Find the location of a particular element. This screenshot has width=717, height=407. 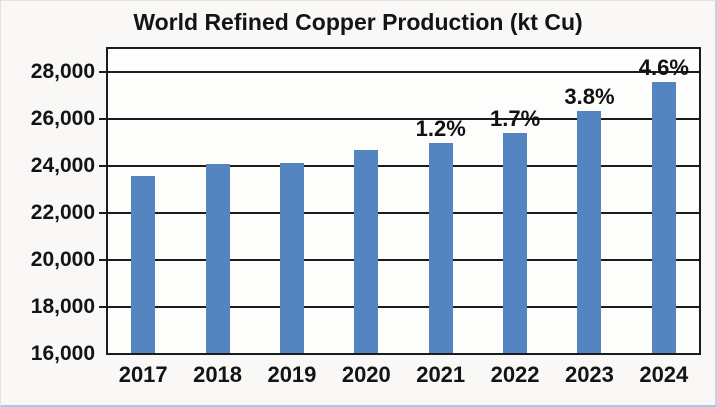

bar-value-label-2022: 1.7% is located at coordinates (515, 119).